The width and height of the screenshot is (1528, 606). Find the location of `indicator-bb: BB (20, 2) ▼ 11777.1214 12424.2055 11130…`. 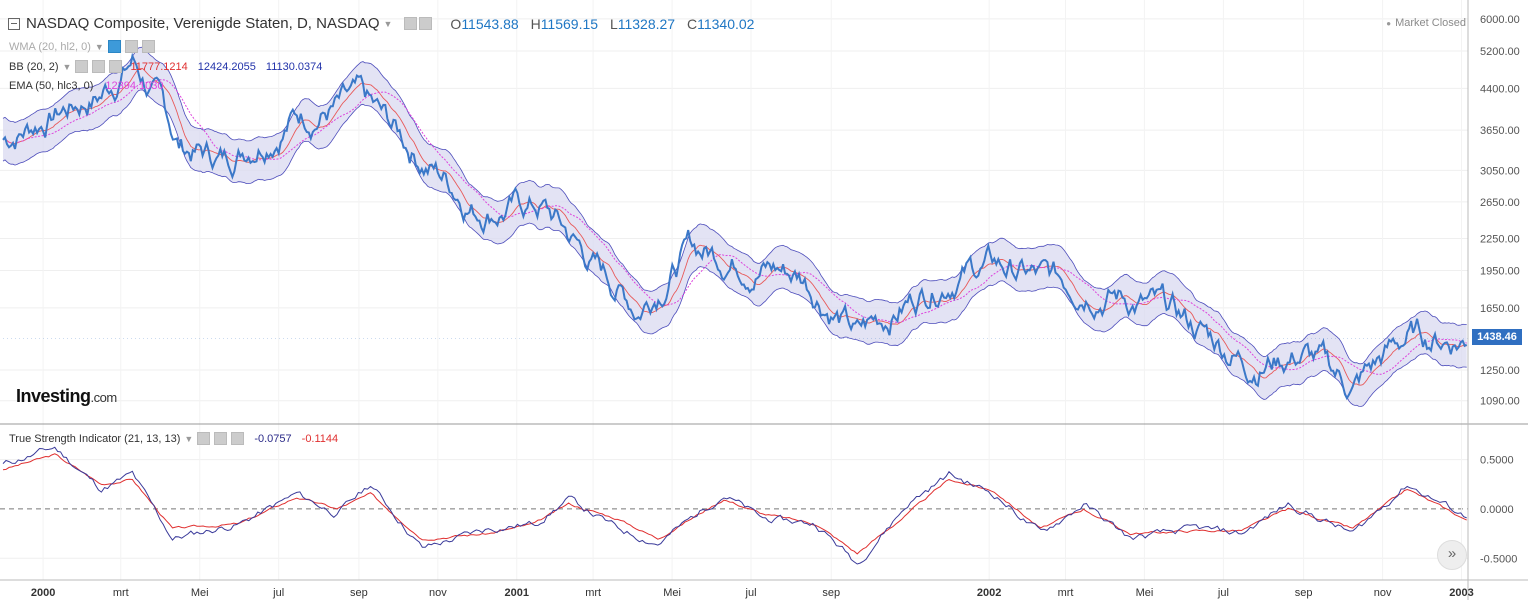

indicator-bb: BB (20, 2) ▼ 11777.1214 12424.2055 11130… is located at coordinates (165, 66).